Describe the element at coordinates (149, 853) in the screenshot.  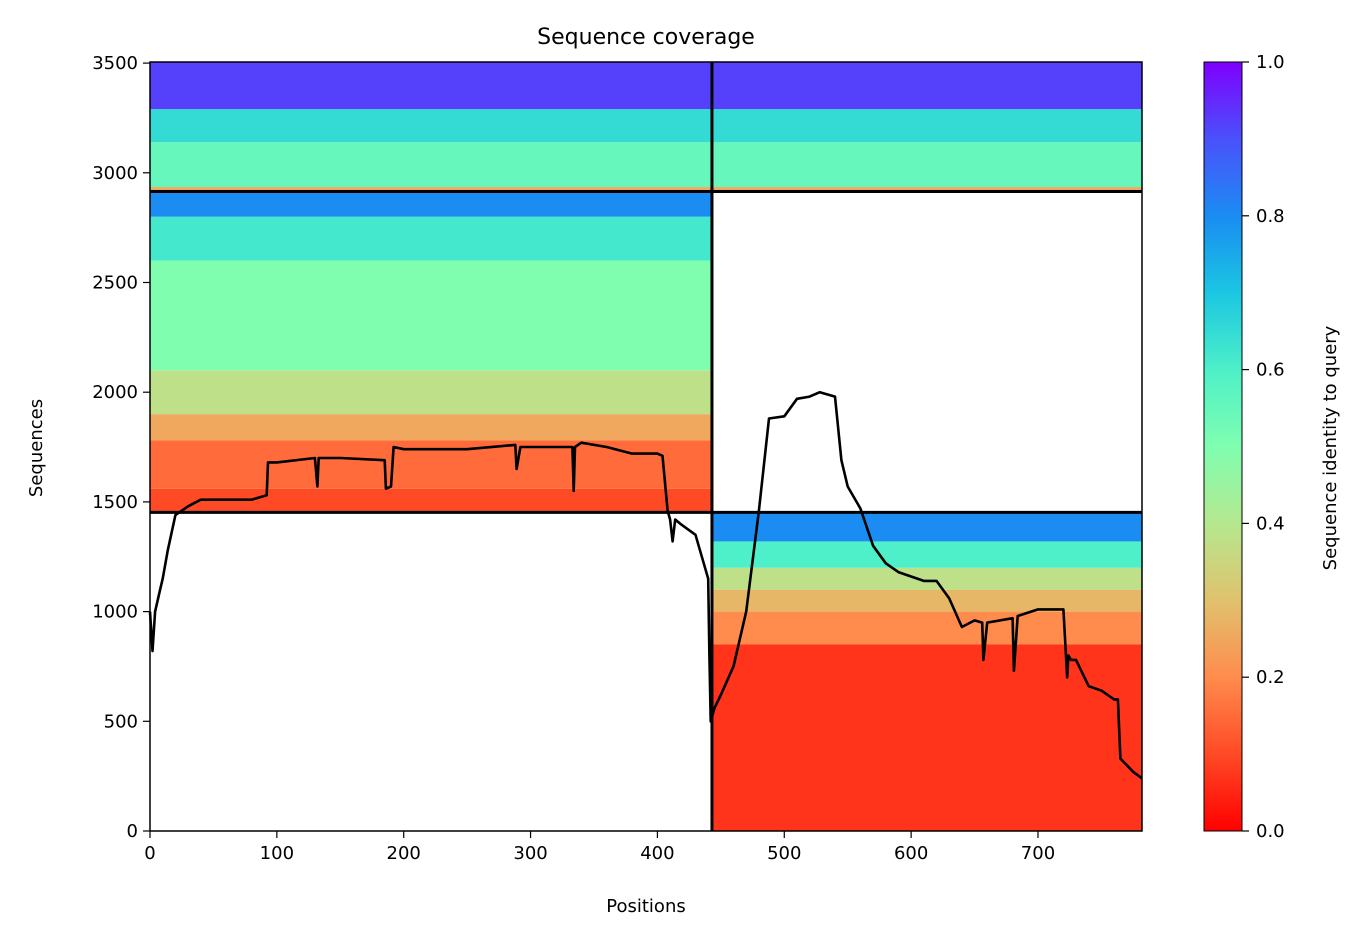
I see `x-tick-label-0: 0` at that location.